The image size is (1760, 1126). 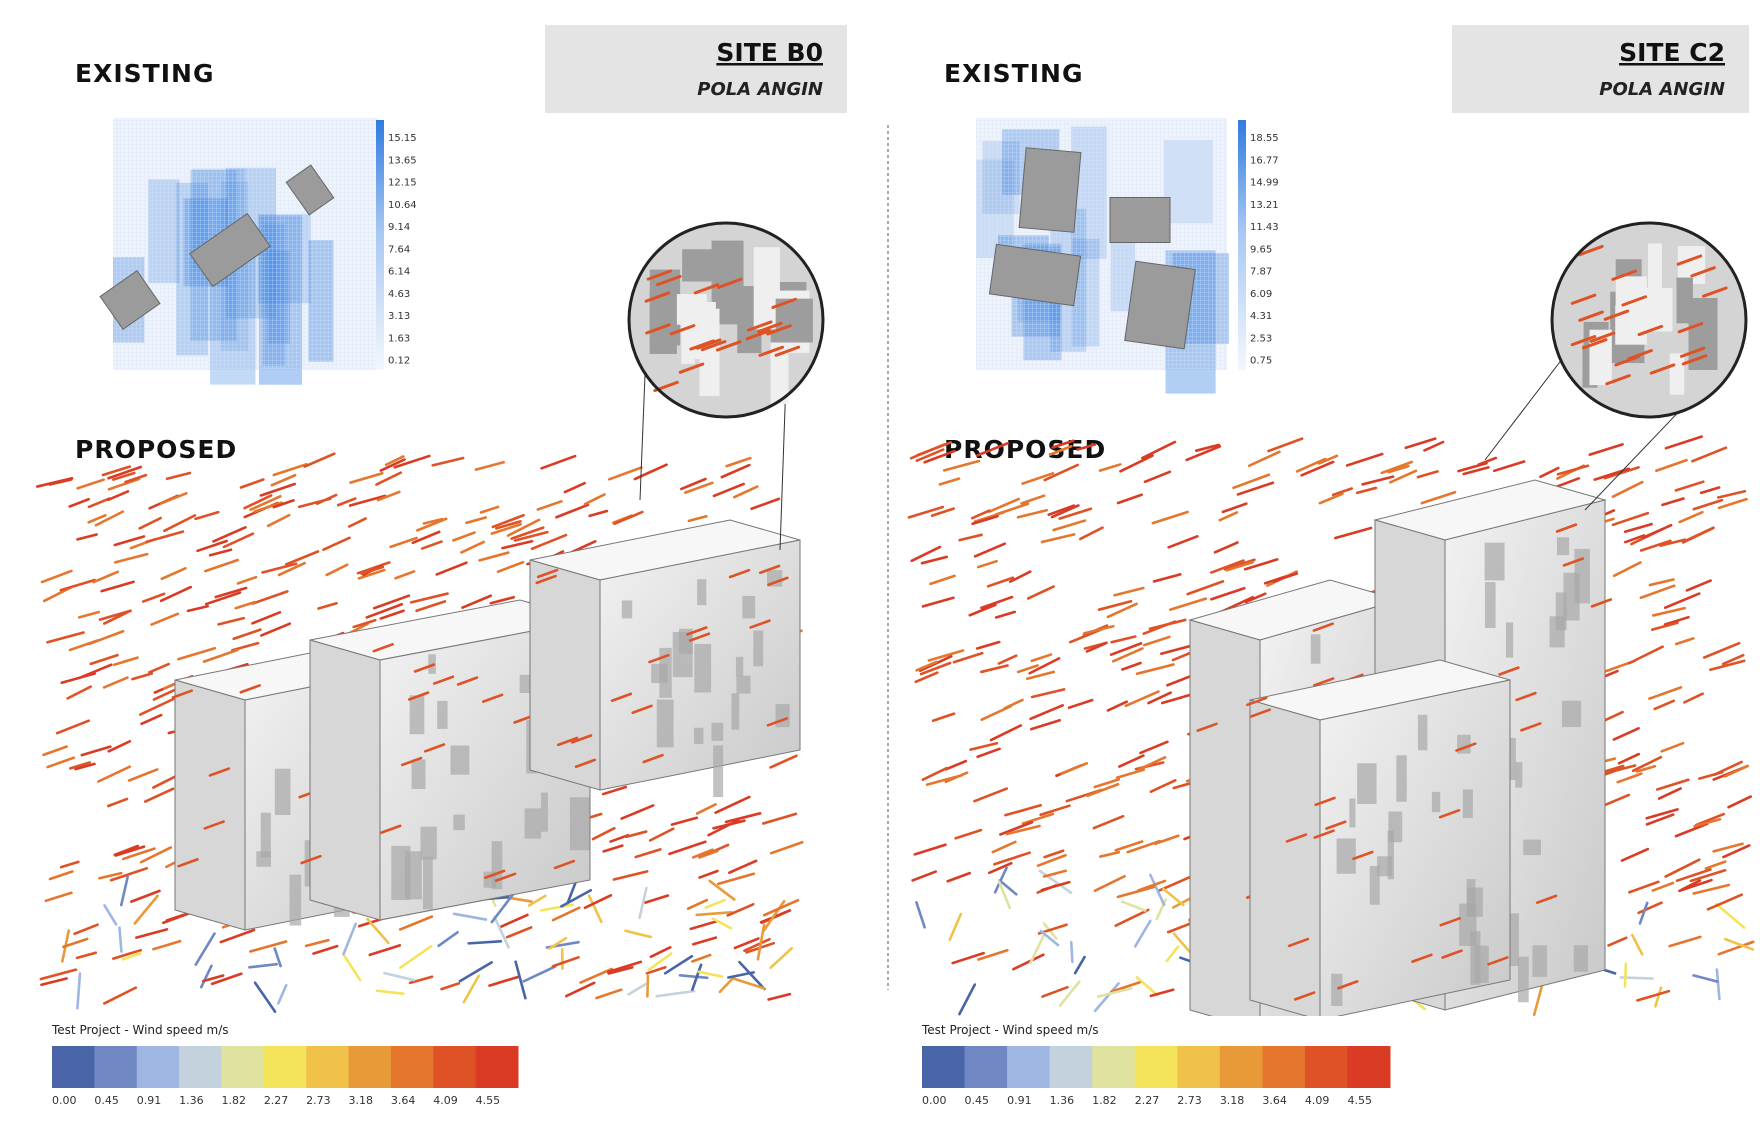 What do you see at coordinates (402, 183) in the screenshot?
I see `heatmap-legend-label: 12.15` at bounding box center [402, 183].